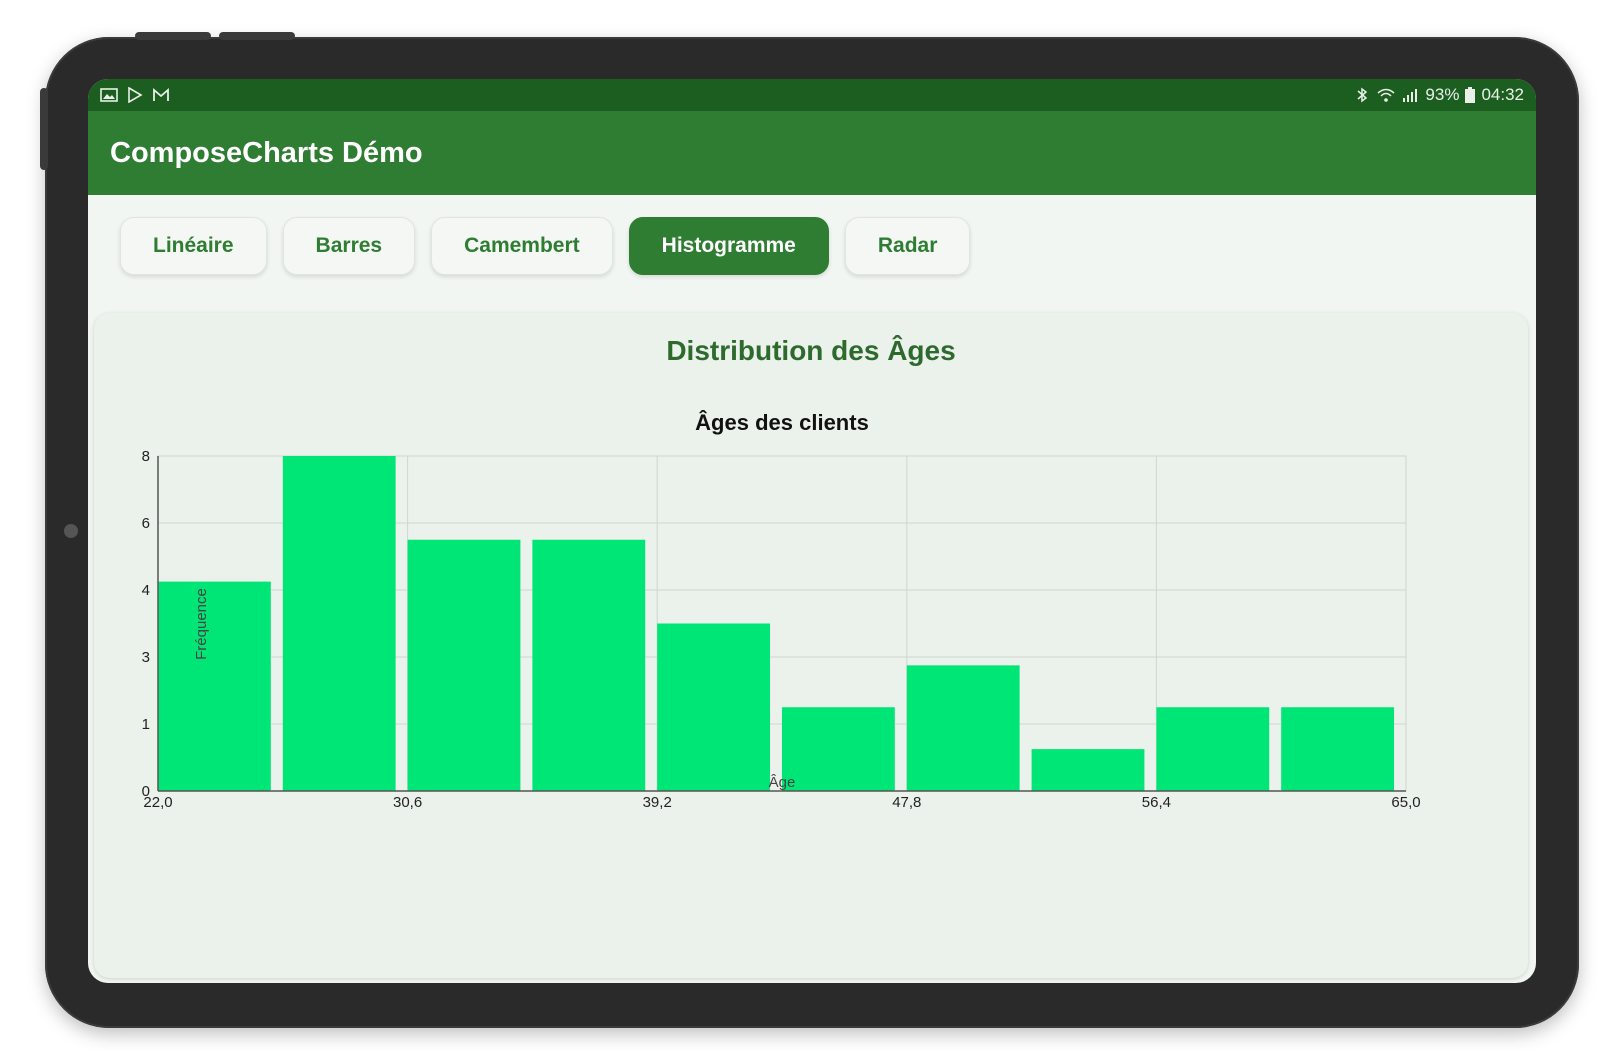 The height and width of the screenshot is (1051, 1620). What do you see at coordinates (782, 422) in the screenshot?
I see `chart-title: Âges des clients` at bounding box center [782, 422].